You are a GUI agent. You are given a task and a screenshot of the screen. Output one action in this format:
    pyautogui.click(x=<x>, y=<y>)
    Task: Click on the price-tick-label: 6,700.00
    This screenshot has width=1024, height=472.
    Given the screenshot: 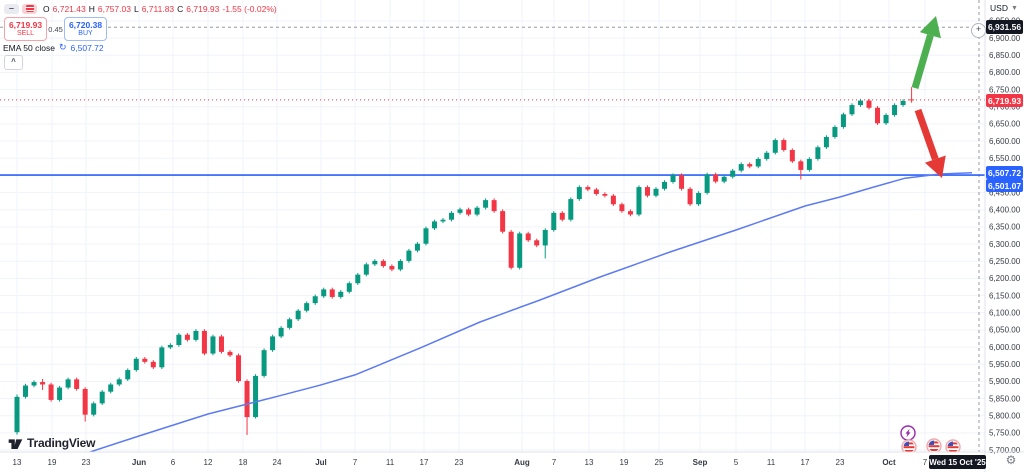 What is the action you would take?
    pyautogui.click(x=1005, y=107)
    